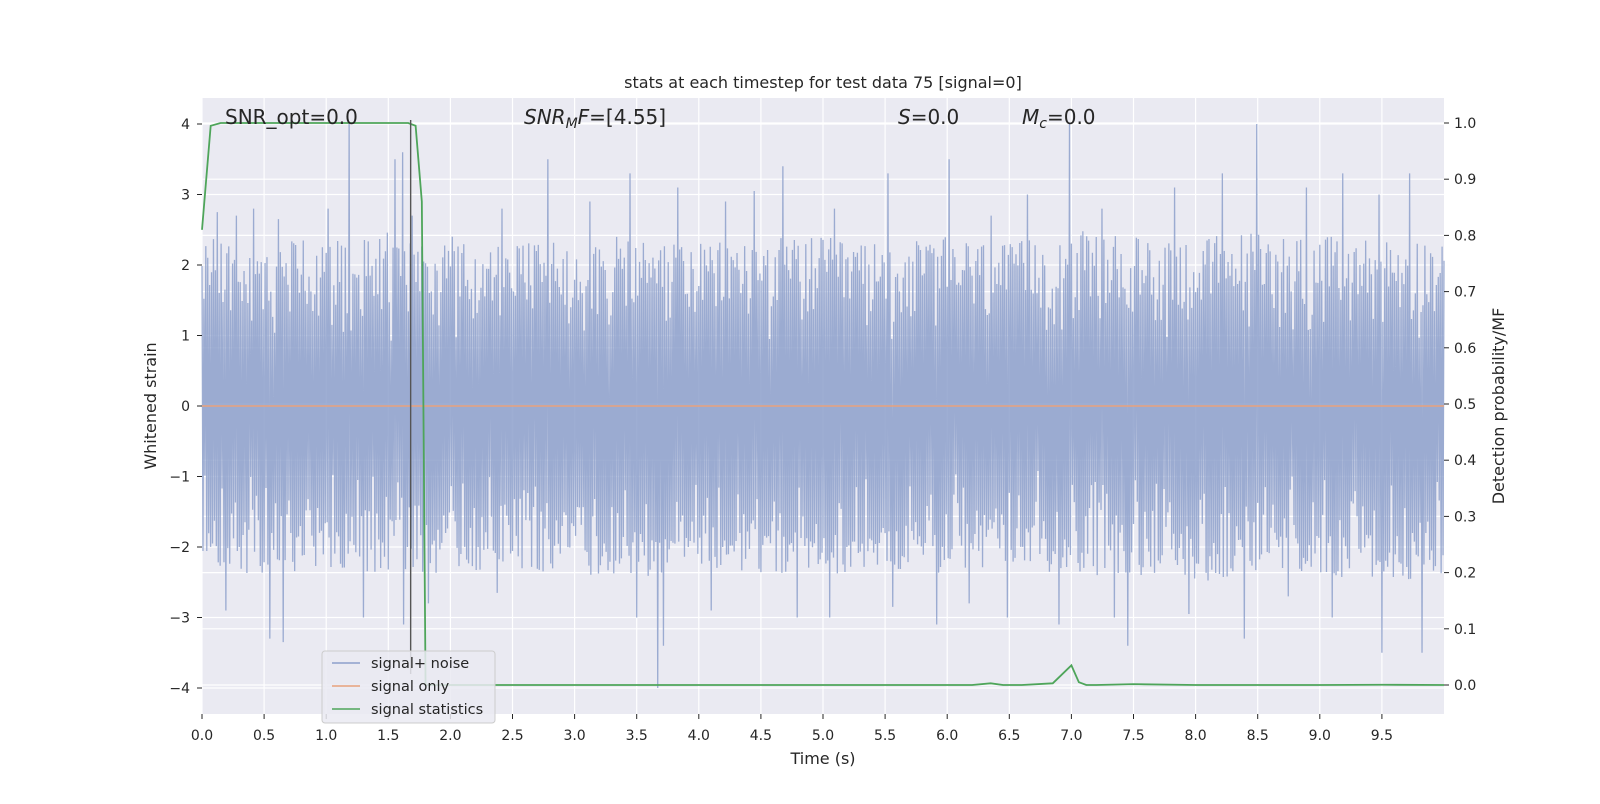  Describe the element at coordinates (1465, 349) in the screenshot. I see `y-right-tick-label: 0.6` at that location.